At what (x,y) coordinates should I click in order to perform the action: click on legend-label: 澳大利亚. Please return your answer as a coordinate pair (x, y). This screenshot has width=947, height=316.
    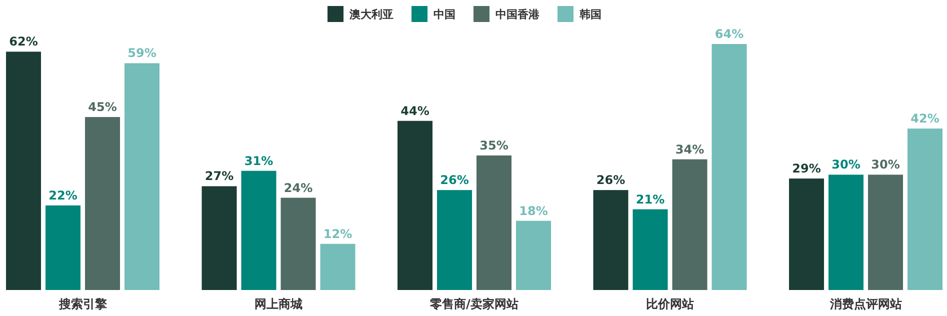
    Looking at the image, I should click on (371, 14).